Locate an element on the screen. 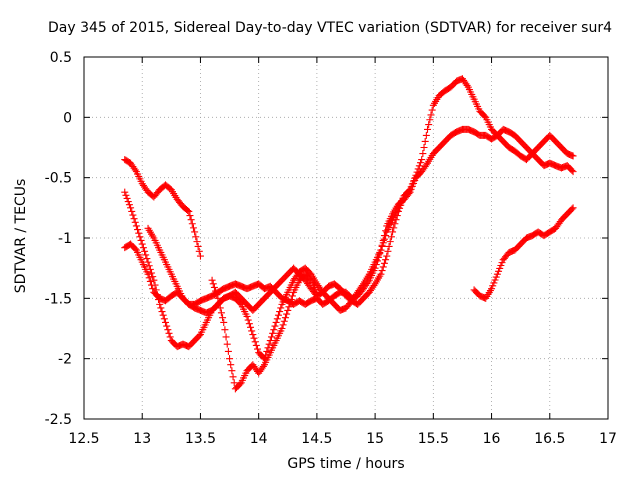 The width and height of the screenshot is (640, 480). y-tick-label: -1.5 is located at coordinates (58, 299).